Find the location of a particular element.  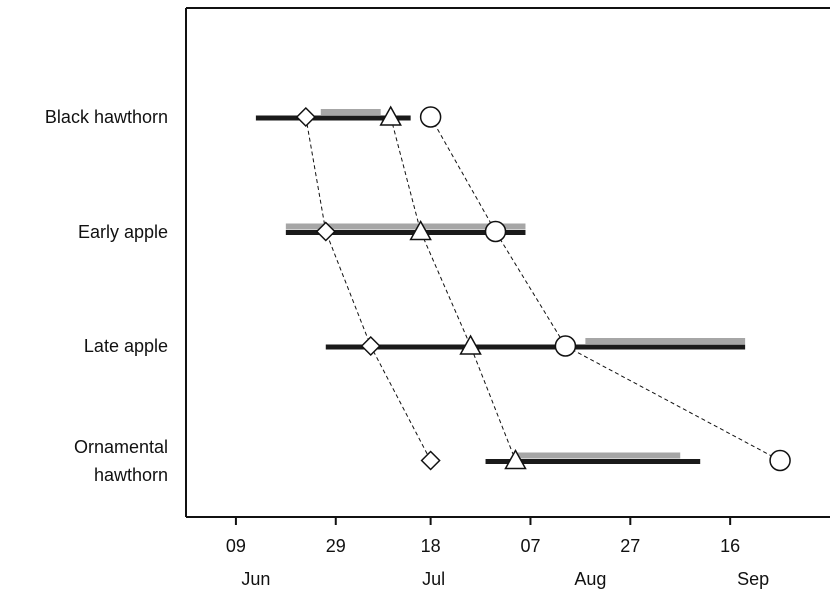

month-label: Aug is located at coordinates (590, 579).